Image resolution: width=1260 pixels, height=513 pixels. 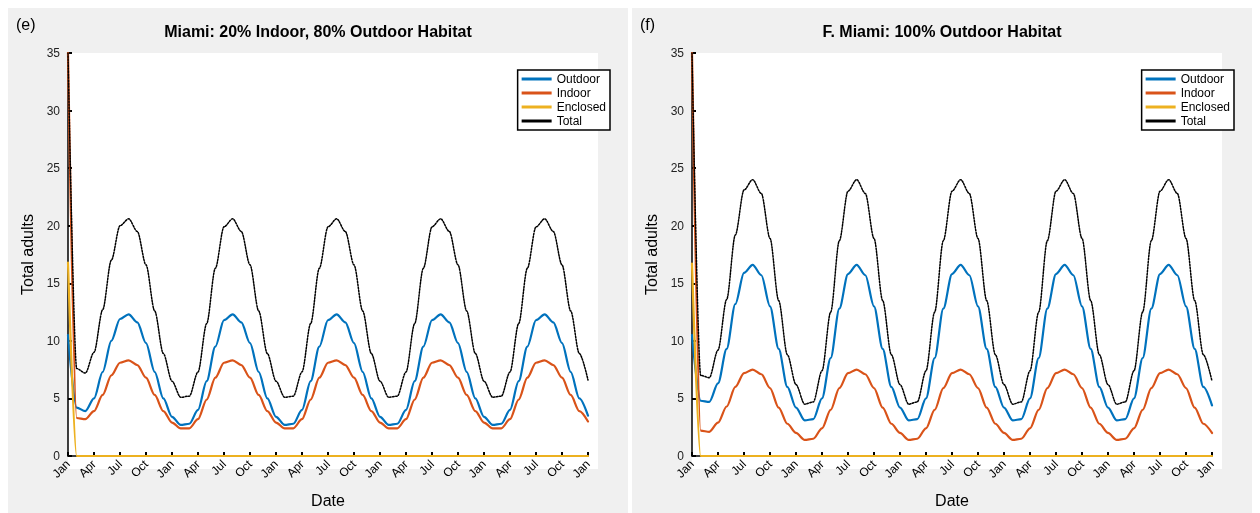 What do you see at coordinates (942, 31) in the screenshot?
I see `chart-title: F. Miami: 100% Outdoor Habitat` at bounding box center [942, 31].